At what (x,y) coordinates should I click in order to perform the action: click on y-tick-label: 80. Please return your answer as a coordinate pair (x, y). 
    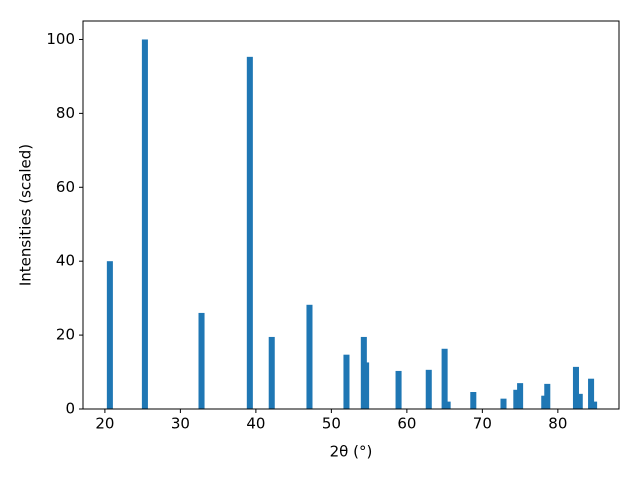
    Looking at the image, I should click on (65, 113).